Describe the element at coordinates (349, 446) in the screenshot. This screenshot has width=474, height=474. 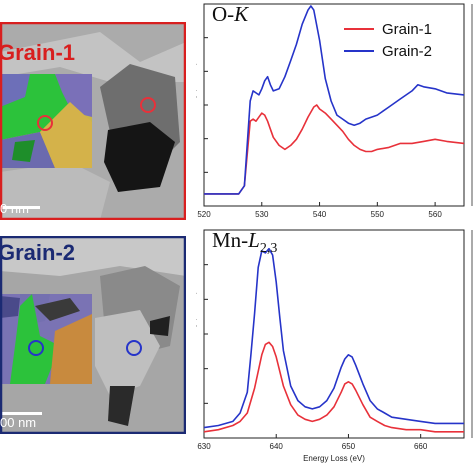
I see `x-tick-label: 650` at that location.